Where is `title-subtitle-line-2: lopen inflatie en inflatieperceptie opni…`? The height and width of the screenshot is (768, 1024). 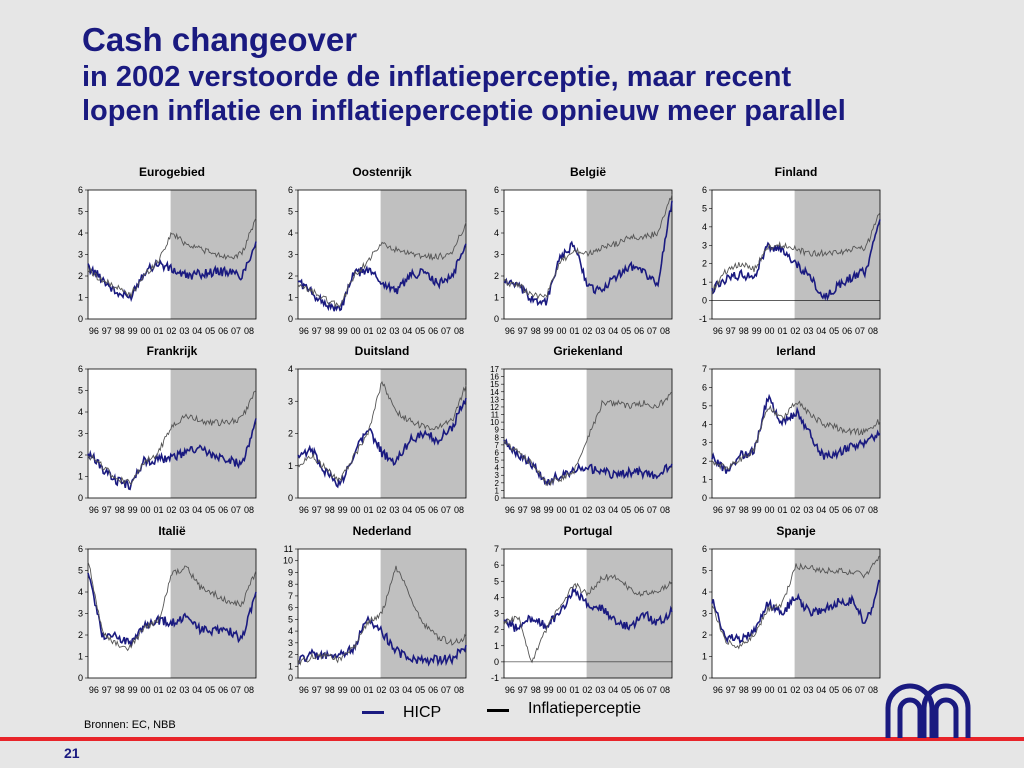
title-subtitle-line-2: lopen inflatie en inflatieperceptie opni… is located at coordinates (464, 111).